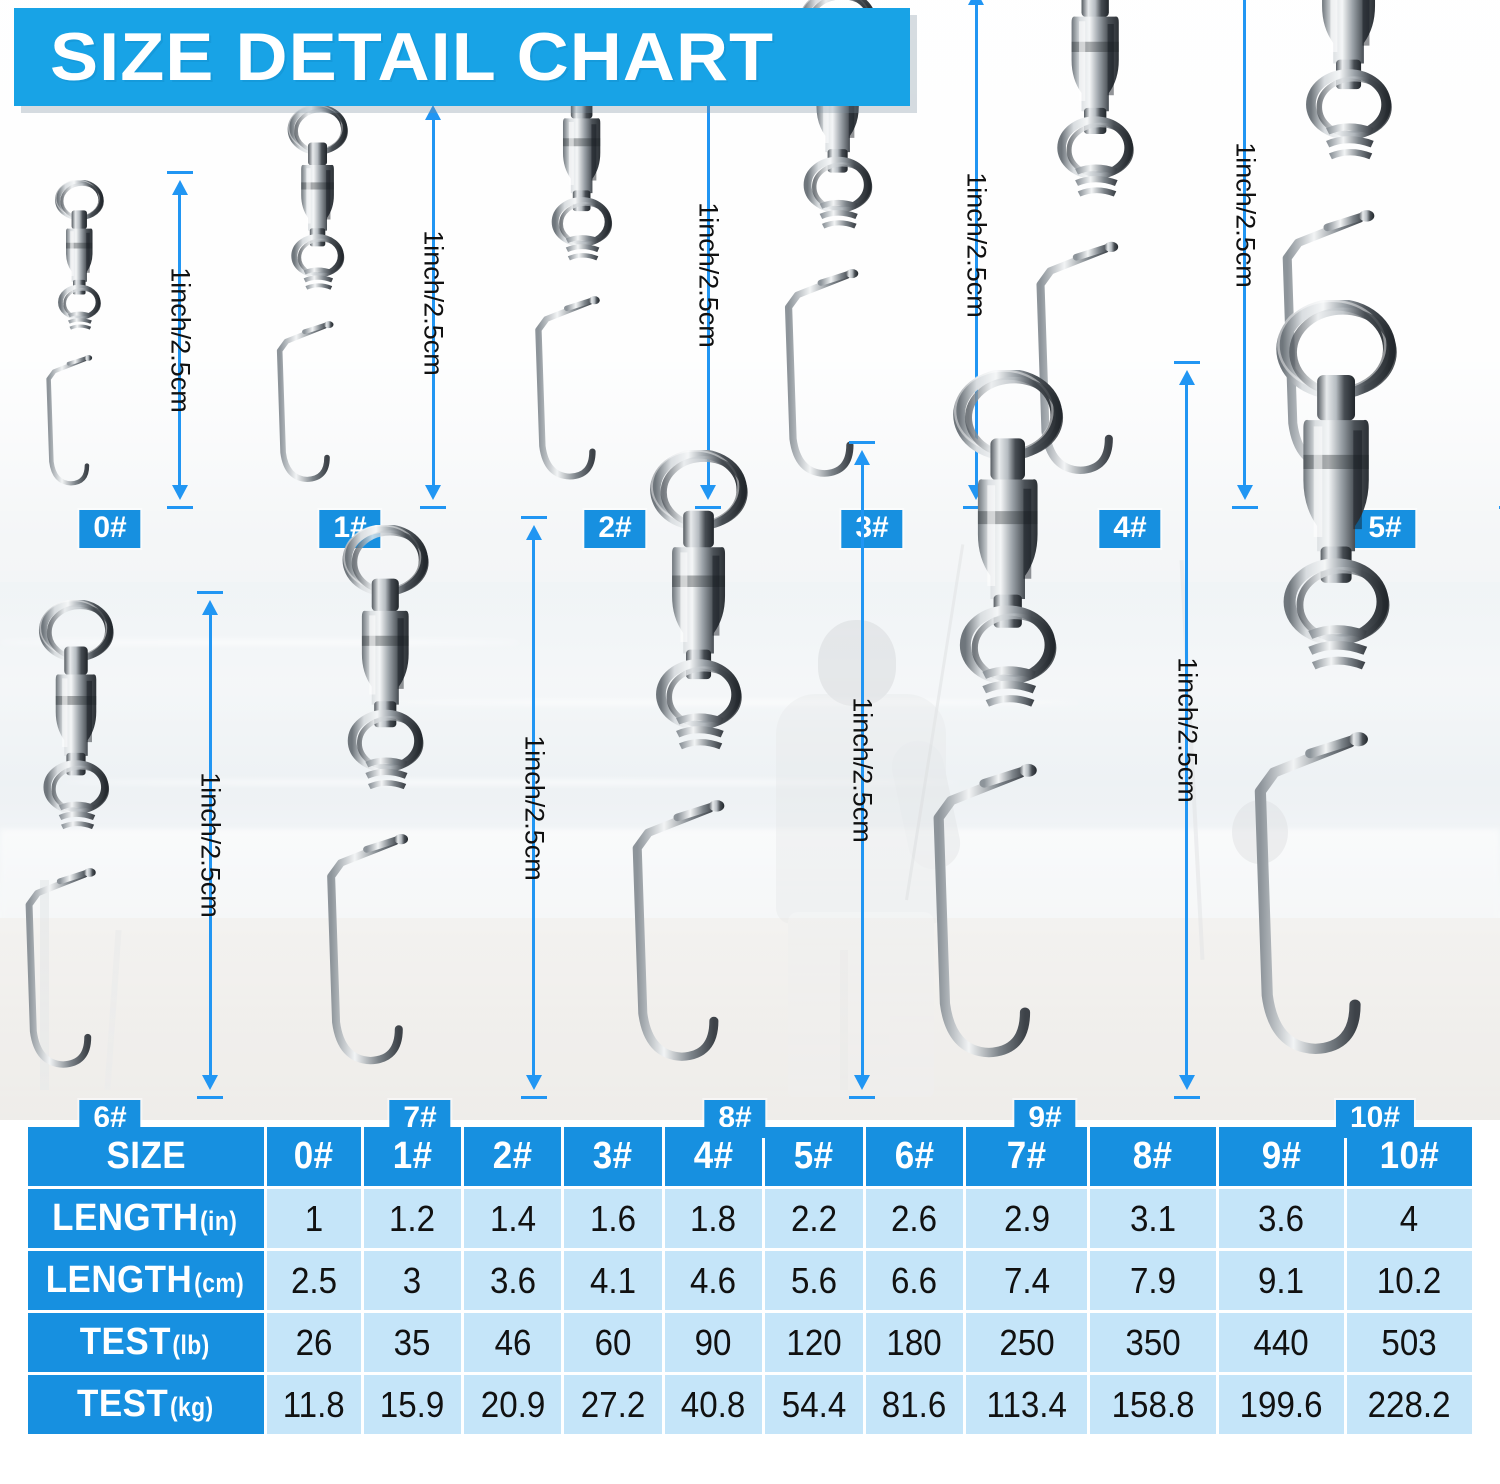 This screenshot has width=1500, height=1484. What do you see at coordinates (613, 1156) in the screenshot?
I see `column-header-size: 3#` at bounding box center [613, 1156].